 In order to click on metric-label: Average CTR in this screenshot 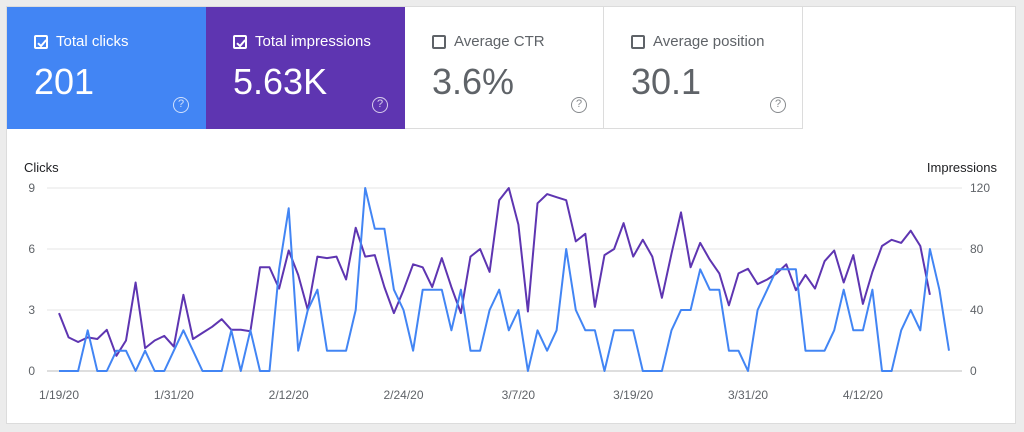, I will do `click(499, 41)`.